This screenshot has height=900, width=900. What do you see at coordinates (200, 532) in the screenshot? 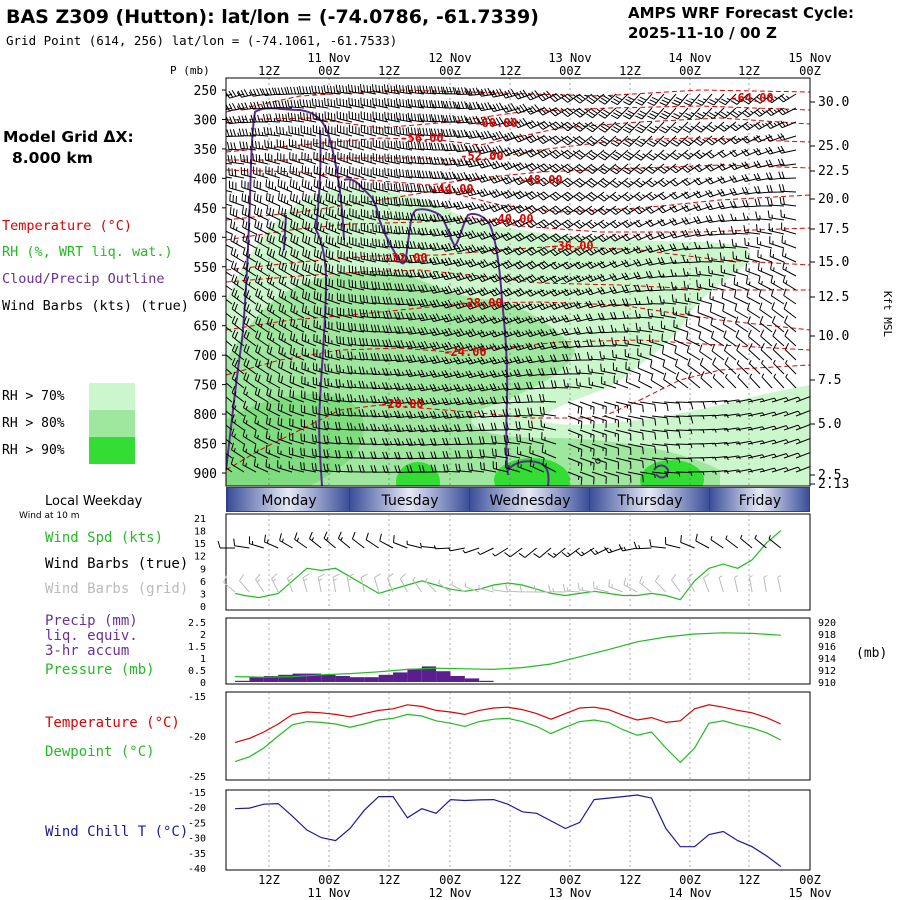
I see `wind-y-tick: 18` at bounding box center [200, 532].